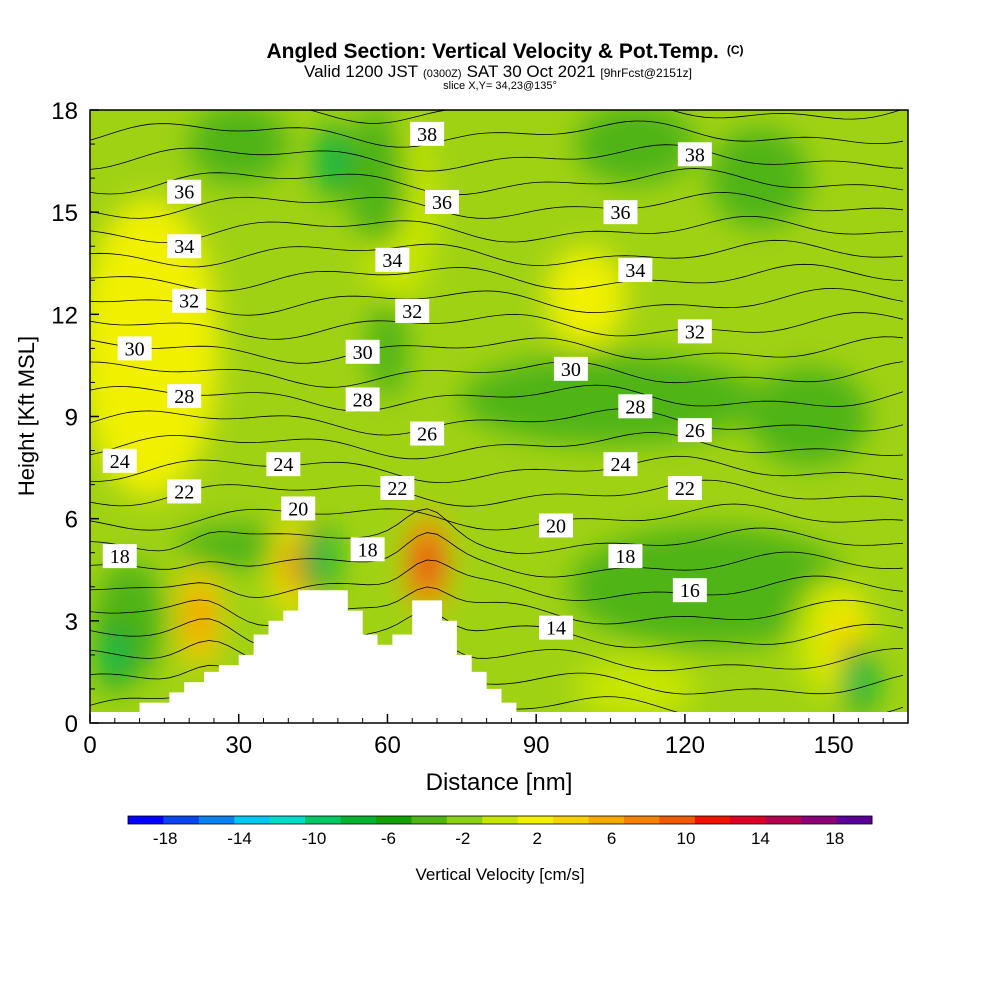 The height and width of the screenshot is (1000, 1000). I want to click on theta-label-text: 28, so click(184, 397).